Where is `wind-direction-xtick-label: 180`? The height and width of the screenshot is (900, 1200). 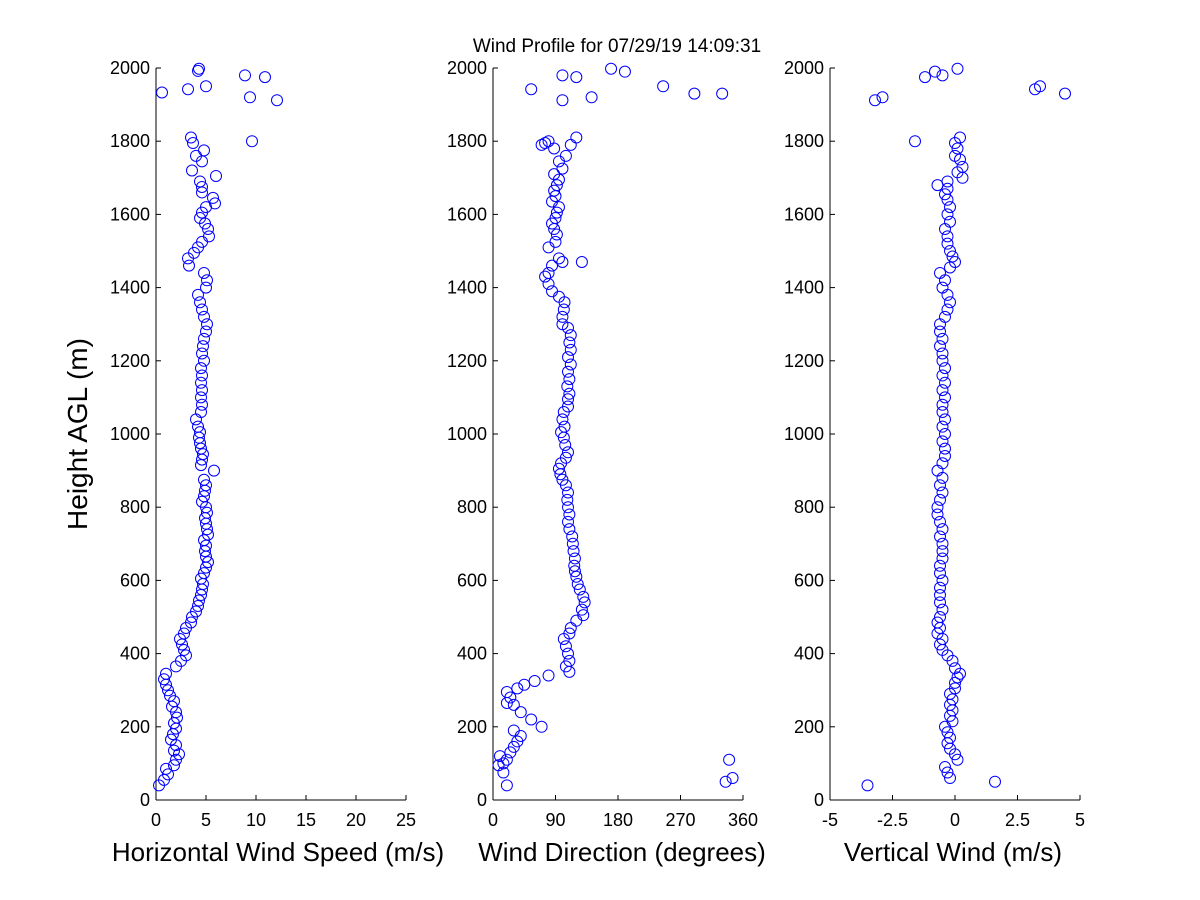
wind-direction-xtick-label: 180 is located at coordinates (618, 820).